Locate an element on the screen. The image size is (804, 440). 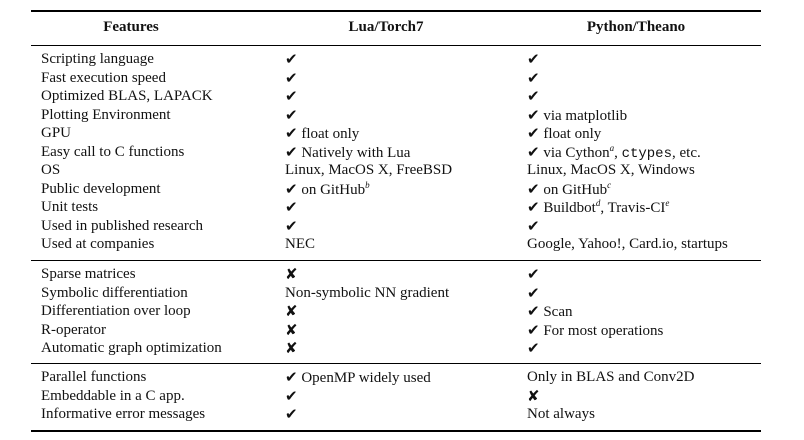
code-text: ctypes is located at coordinates (646, 153).